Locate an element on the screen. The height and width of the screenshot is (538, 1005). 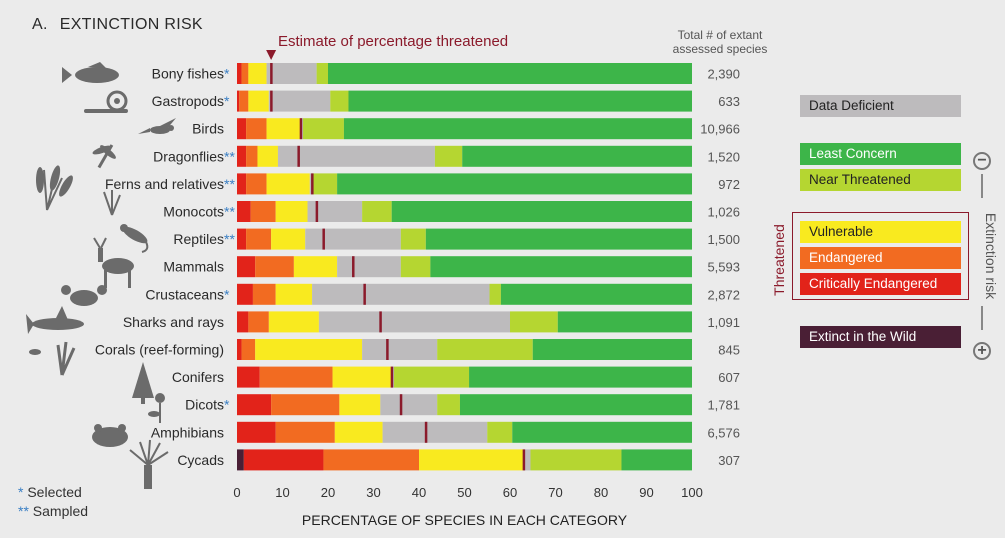
fish-icon is located at coordinates (90, 72).